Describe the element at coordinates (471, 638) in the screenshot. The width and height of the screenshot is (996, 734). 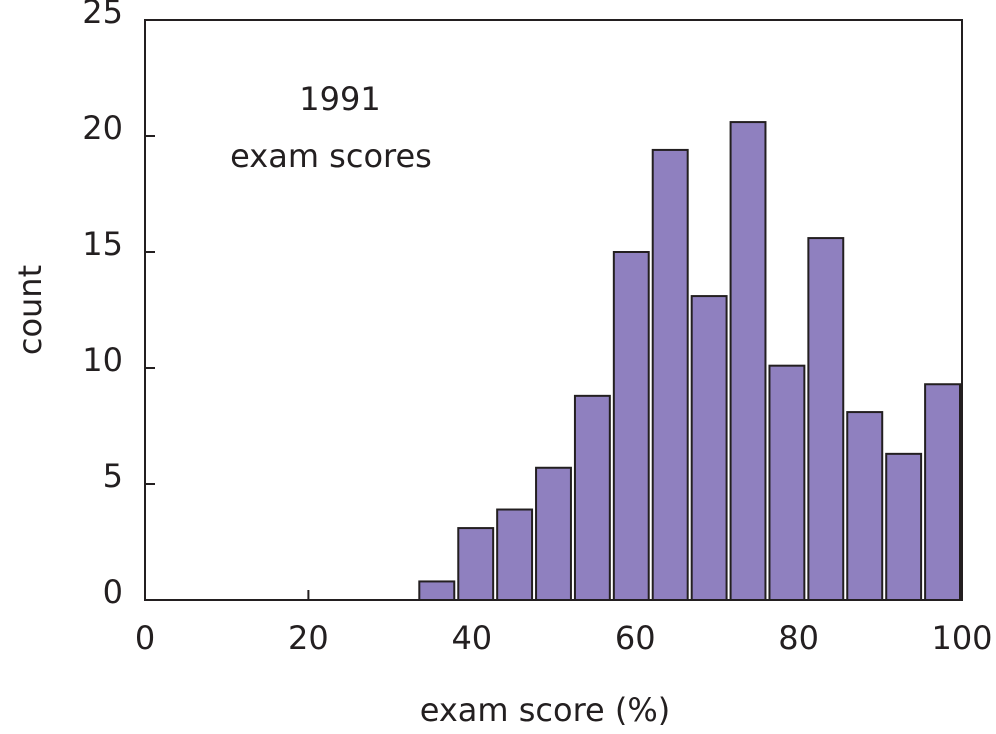
I see `x-tick-label: 40` at that location.